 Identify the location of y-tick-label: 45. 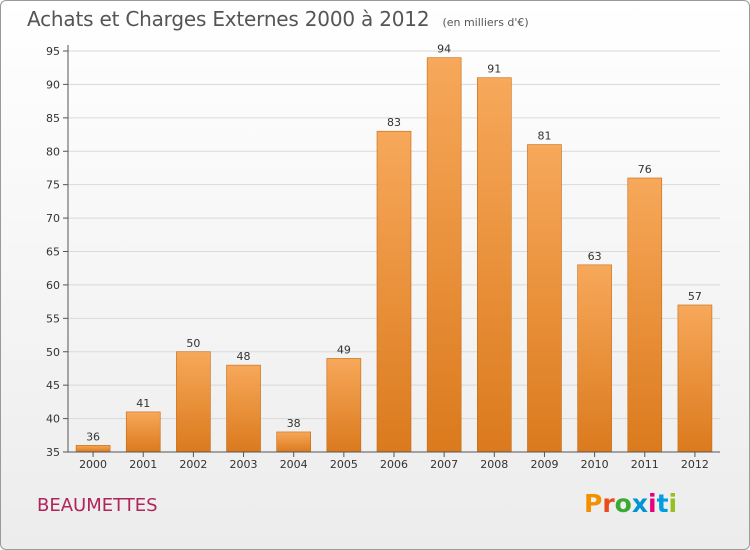
(53, 385).